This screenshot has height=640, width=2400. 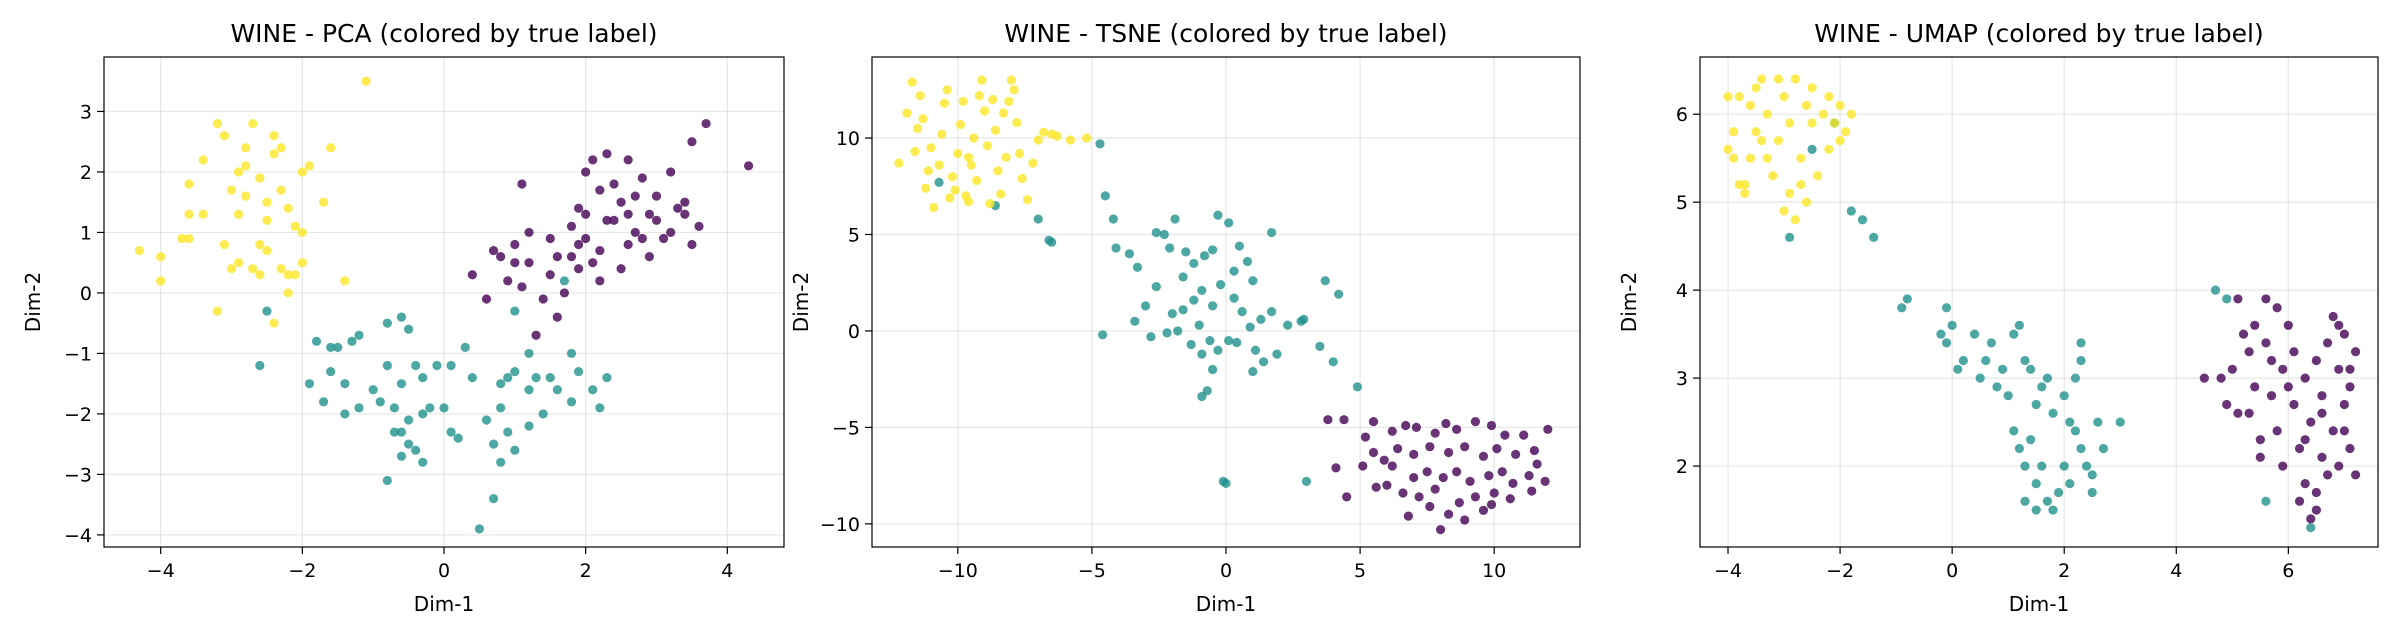 What do you see at coordinates (1226, 571) in the screenshot?
I see `x-tick-label: 0` at bounding box center [1226, 571].